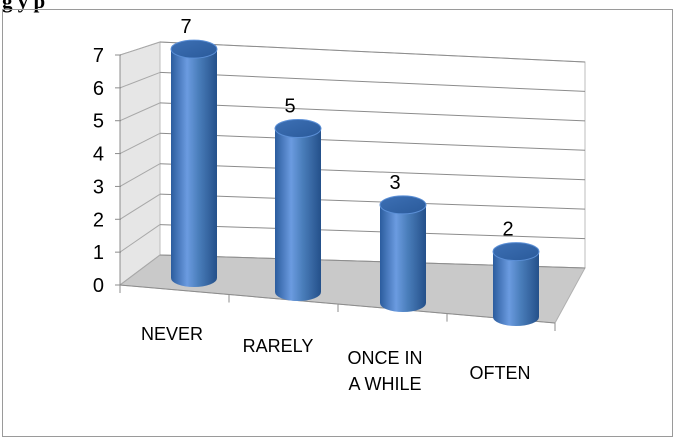 Image resolution: width=677 pixels, height=439 pixels. I want to click on bar-once-in-a-while: 3, so click(403, 242).